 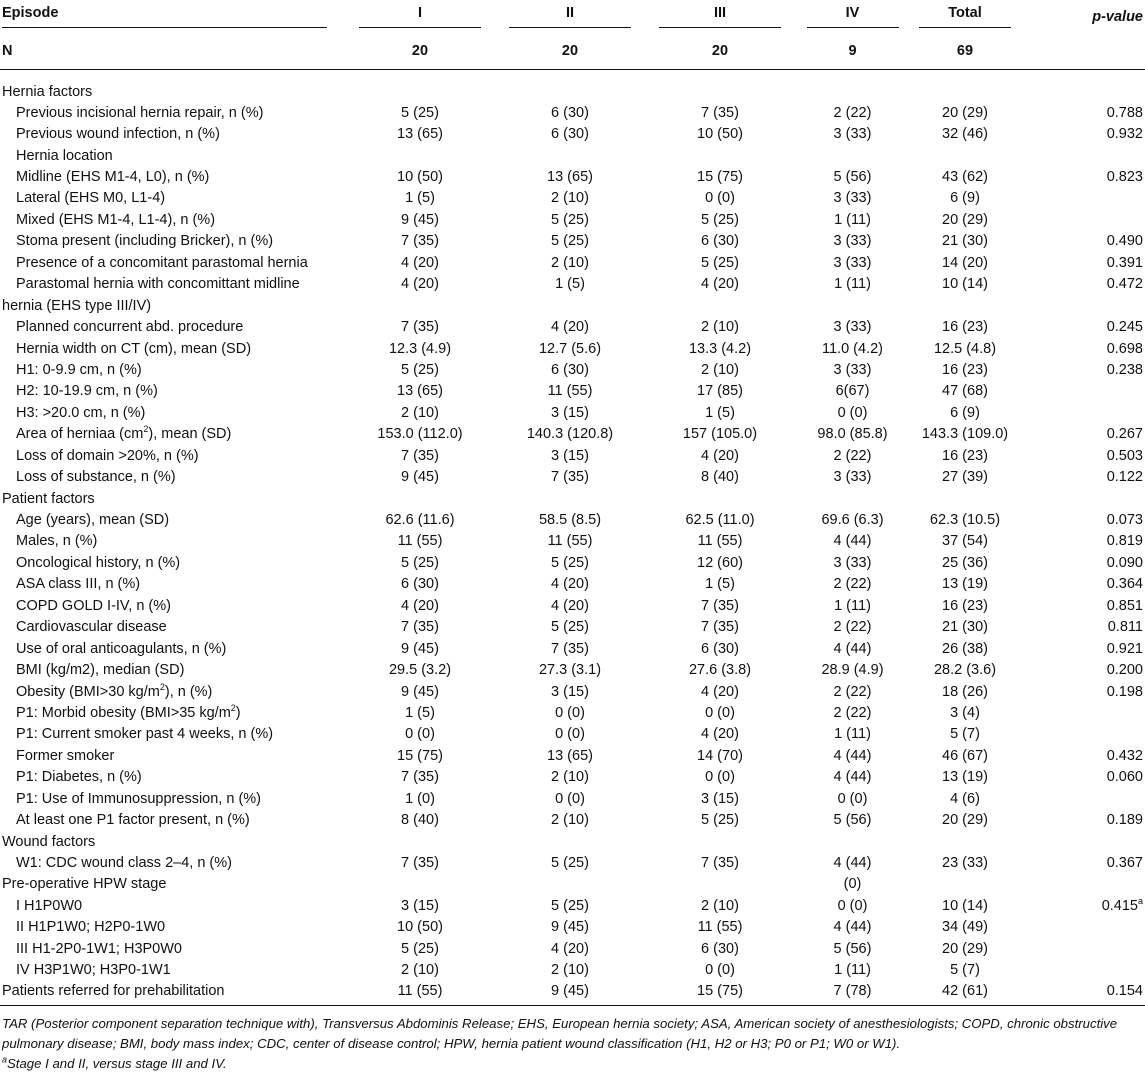 What do you see at coordinates (852, 391) in the screenshot?
I see `cell-value: 6(67)` at bounding box center [852, 391].